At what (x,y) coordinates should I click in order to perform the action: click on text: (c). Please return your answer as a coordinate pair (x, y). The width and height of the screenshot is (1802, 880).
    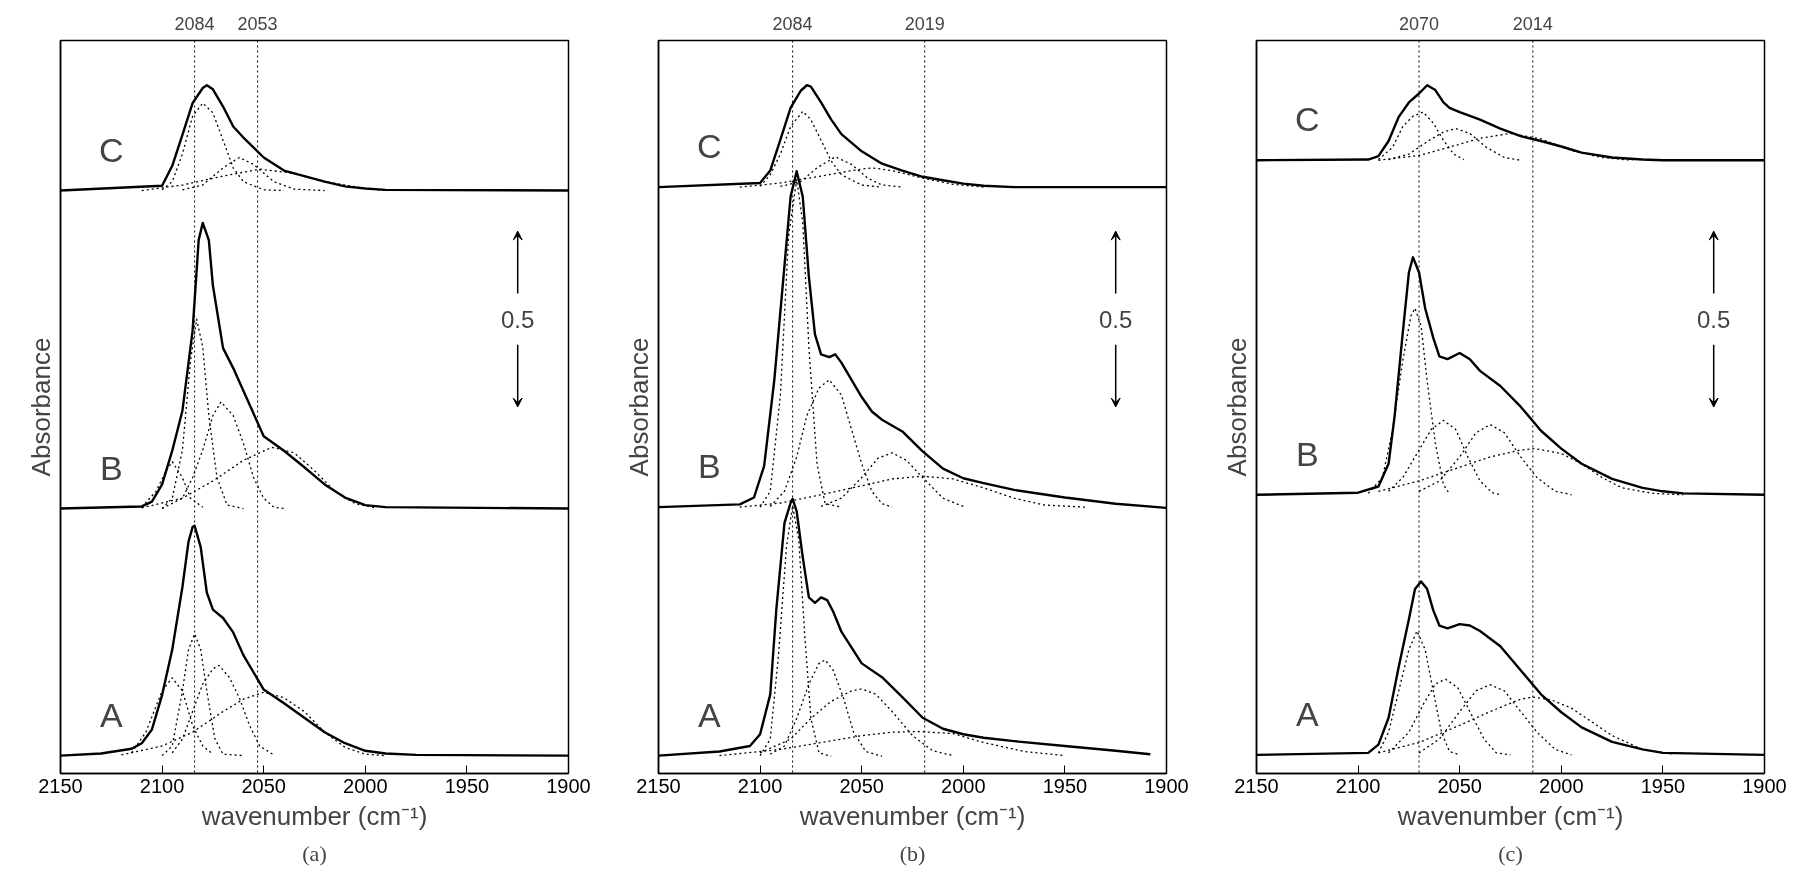
    Looking at the image, I should click on (1510, 853).